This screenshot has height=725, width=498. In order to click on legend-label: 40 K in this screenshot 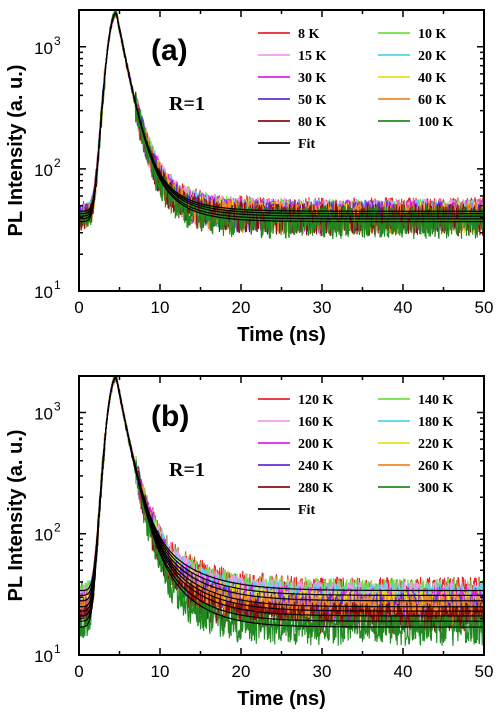, I will do `click(432, 78)`.